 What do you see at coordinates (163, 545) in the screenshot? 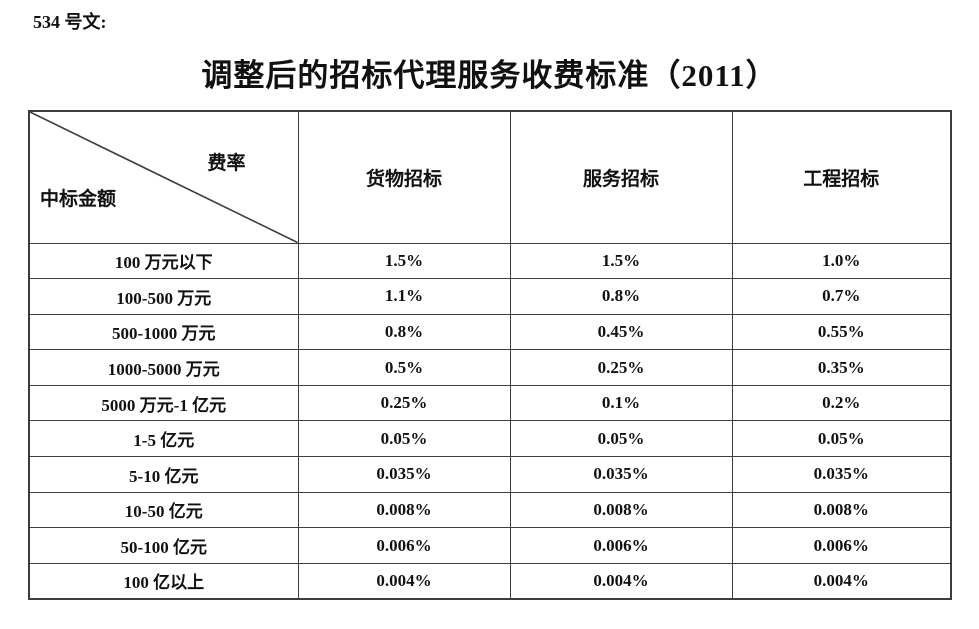
I see `row-label: 50-100 亿元` at bounding box center [163, 545].